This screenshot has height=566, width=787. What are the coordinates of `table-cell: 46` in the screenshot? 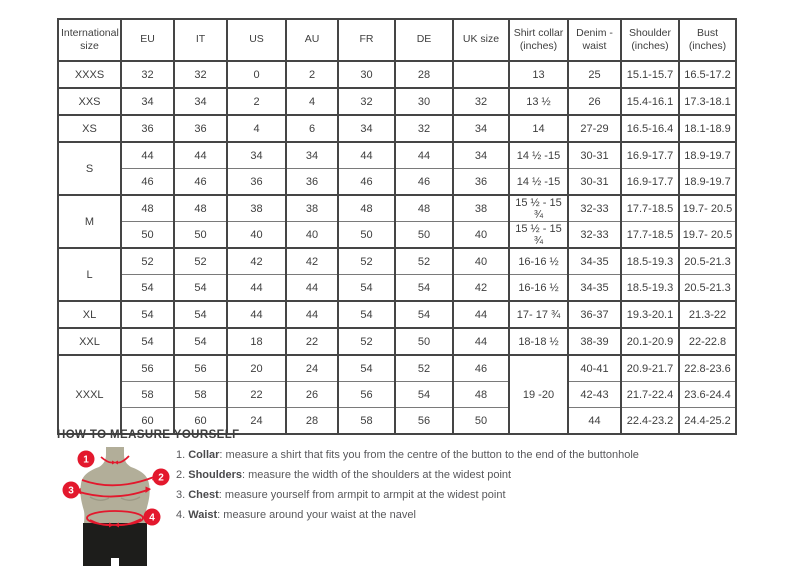 It's located at (200, 181).